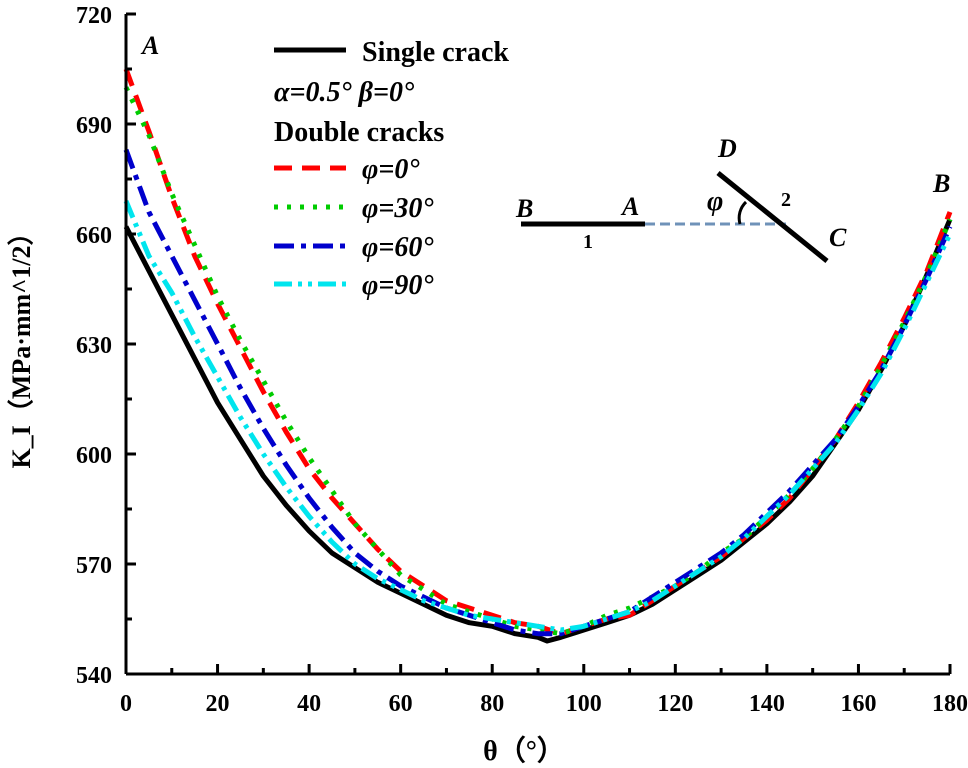  What do you see at coordinates (398, 247) in the screenshot?
I see `legend-phi60: φ=60°` at bounding box center [398, 247].